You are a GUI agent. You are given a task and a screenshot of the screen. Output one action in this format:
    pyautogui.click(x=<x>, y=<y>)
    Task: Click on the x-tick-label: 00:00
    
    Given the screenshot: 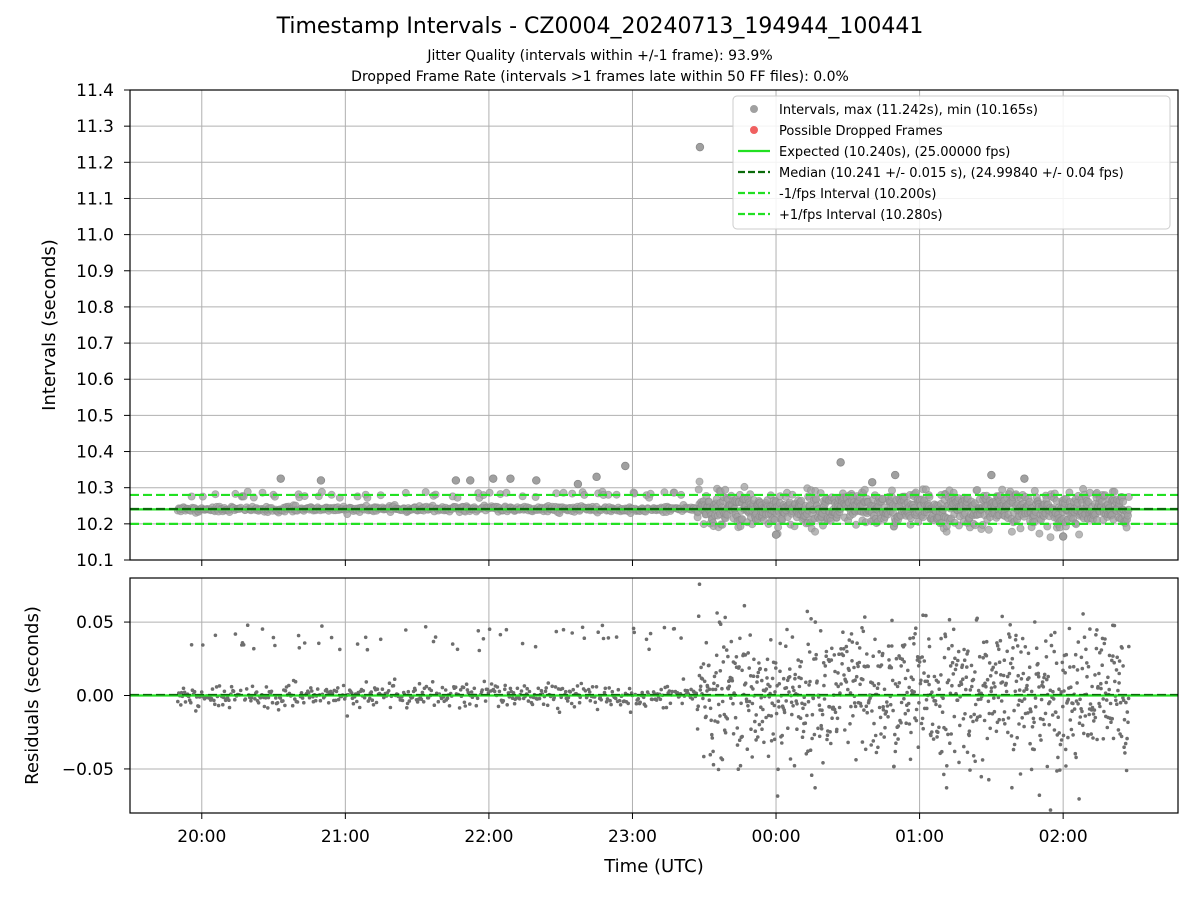 What is the action you would take?
    pyautogui.click(x=776, y=837)
    